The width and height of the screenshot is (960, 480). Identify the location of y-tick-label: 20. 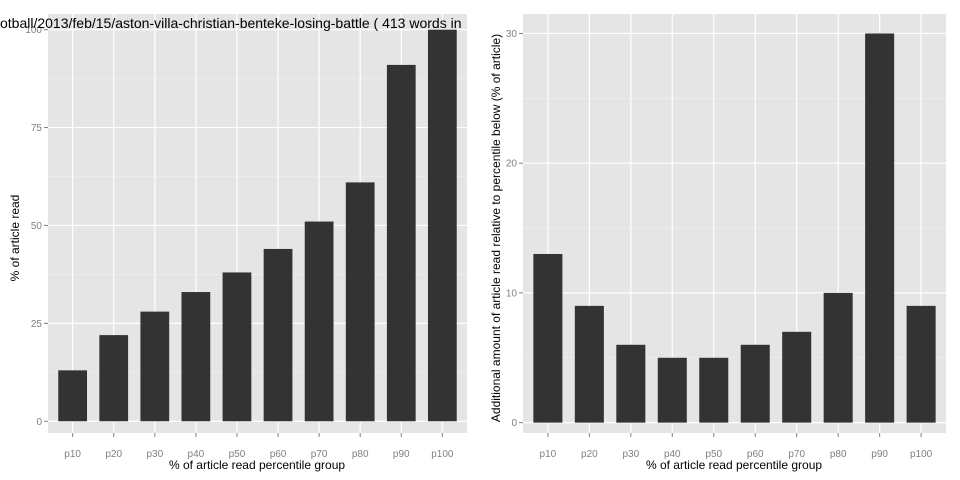
(512, 164).